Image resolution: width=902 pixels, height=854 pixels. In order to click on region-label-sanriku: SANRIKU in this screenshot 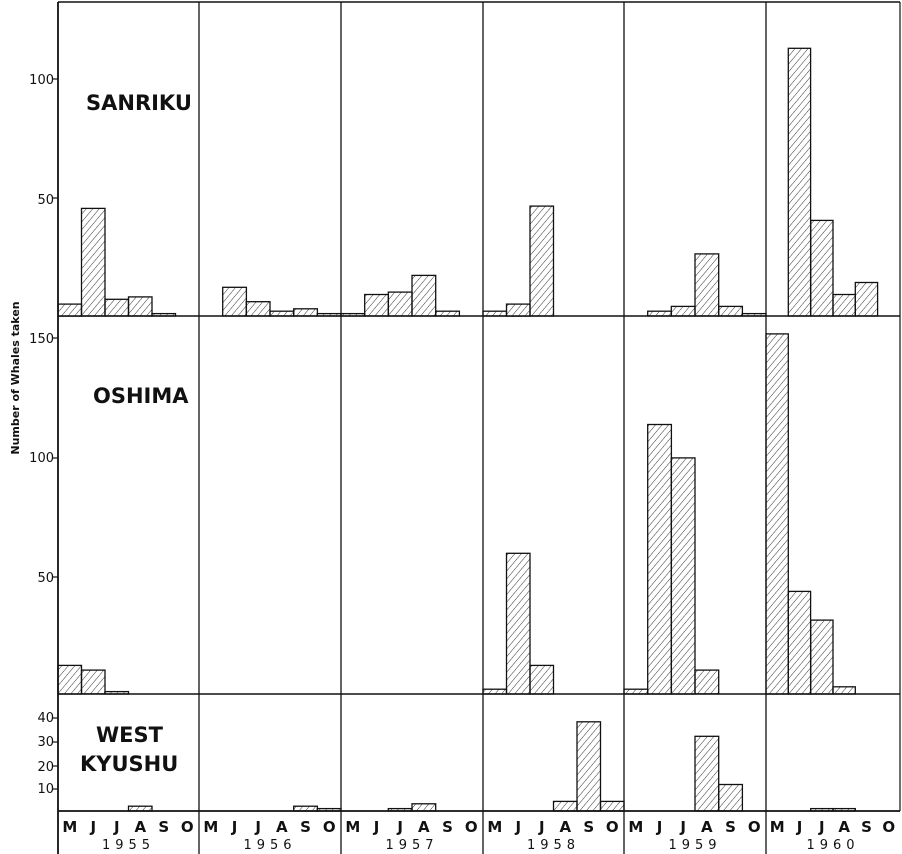, I will do `click(139, 103)`.